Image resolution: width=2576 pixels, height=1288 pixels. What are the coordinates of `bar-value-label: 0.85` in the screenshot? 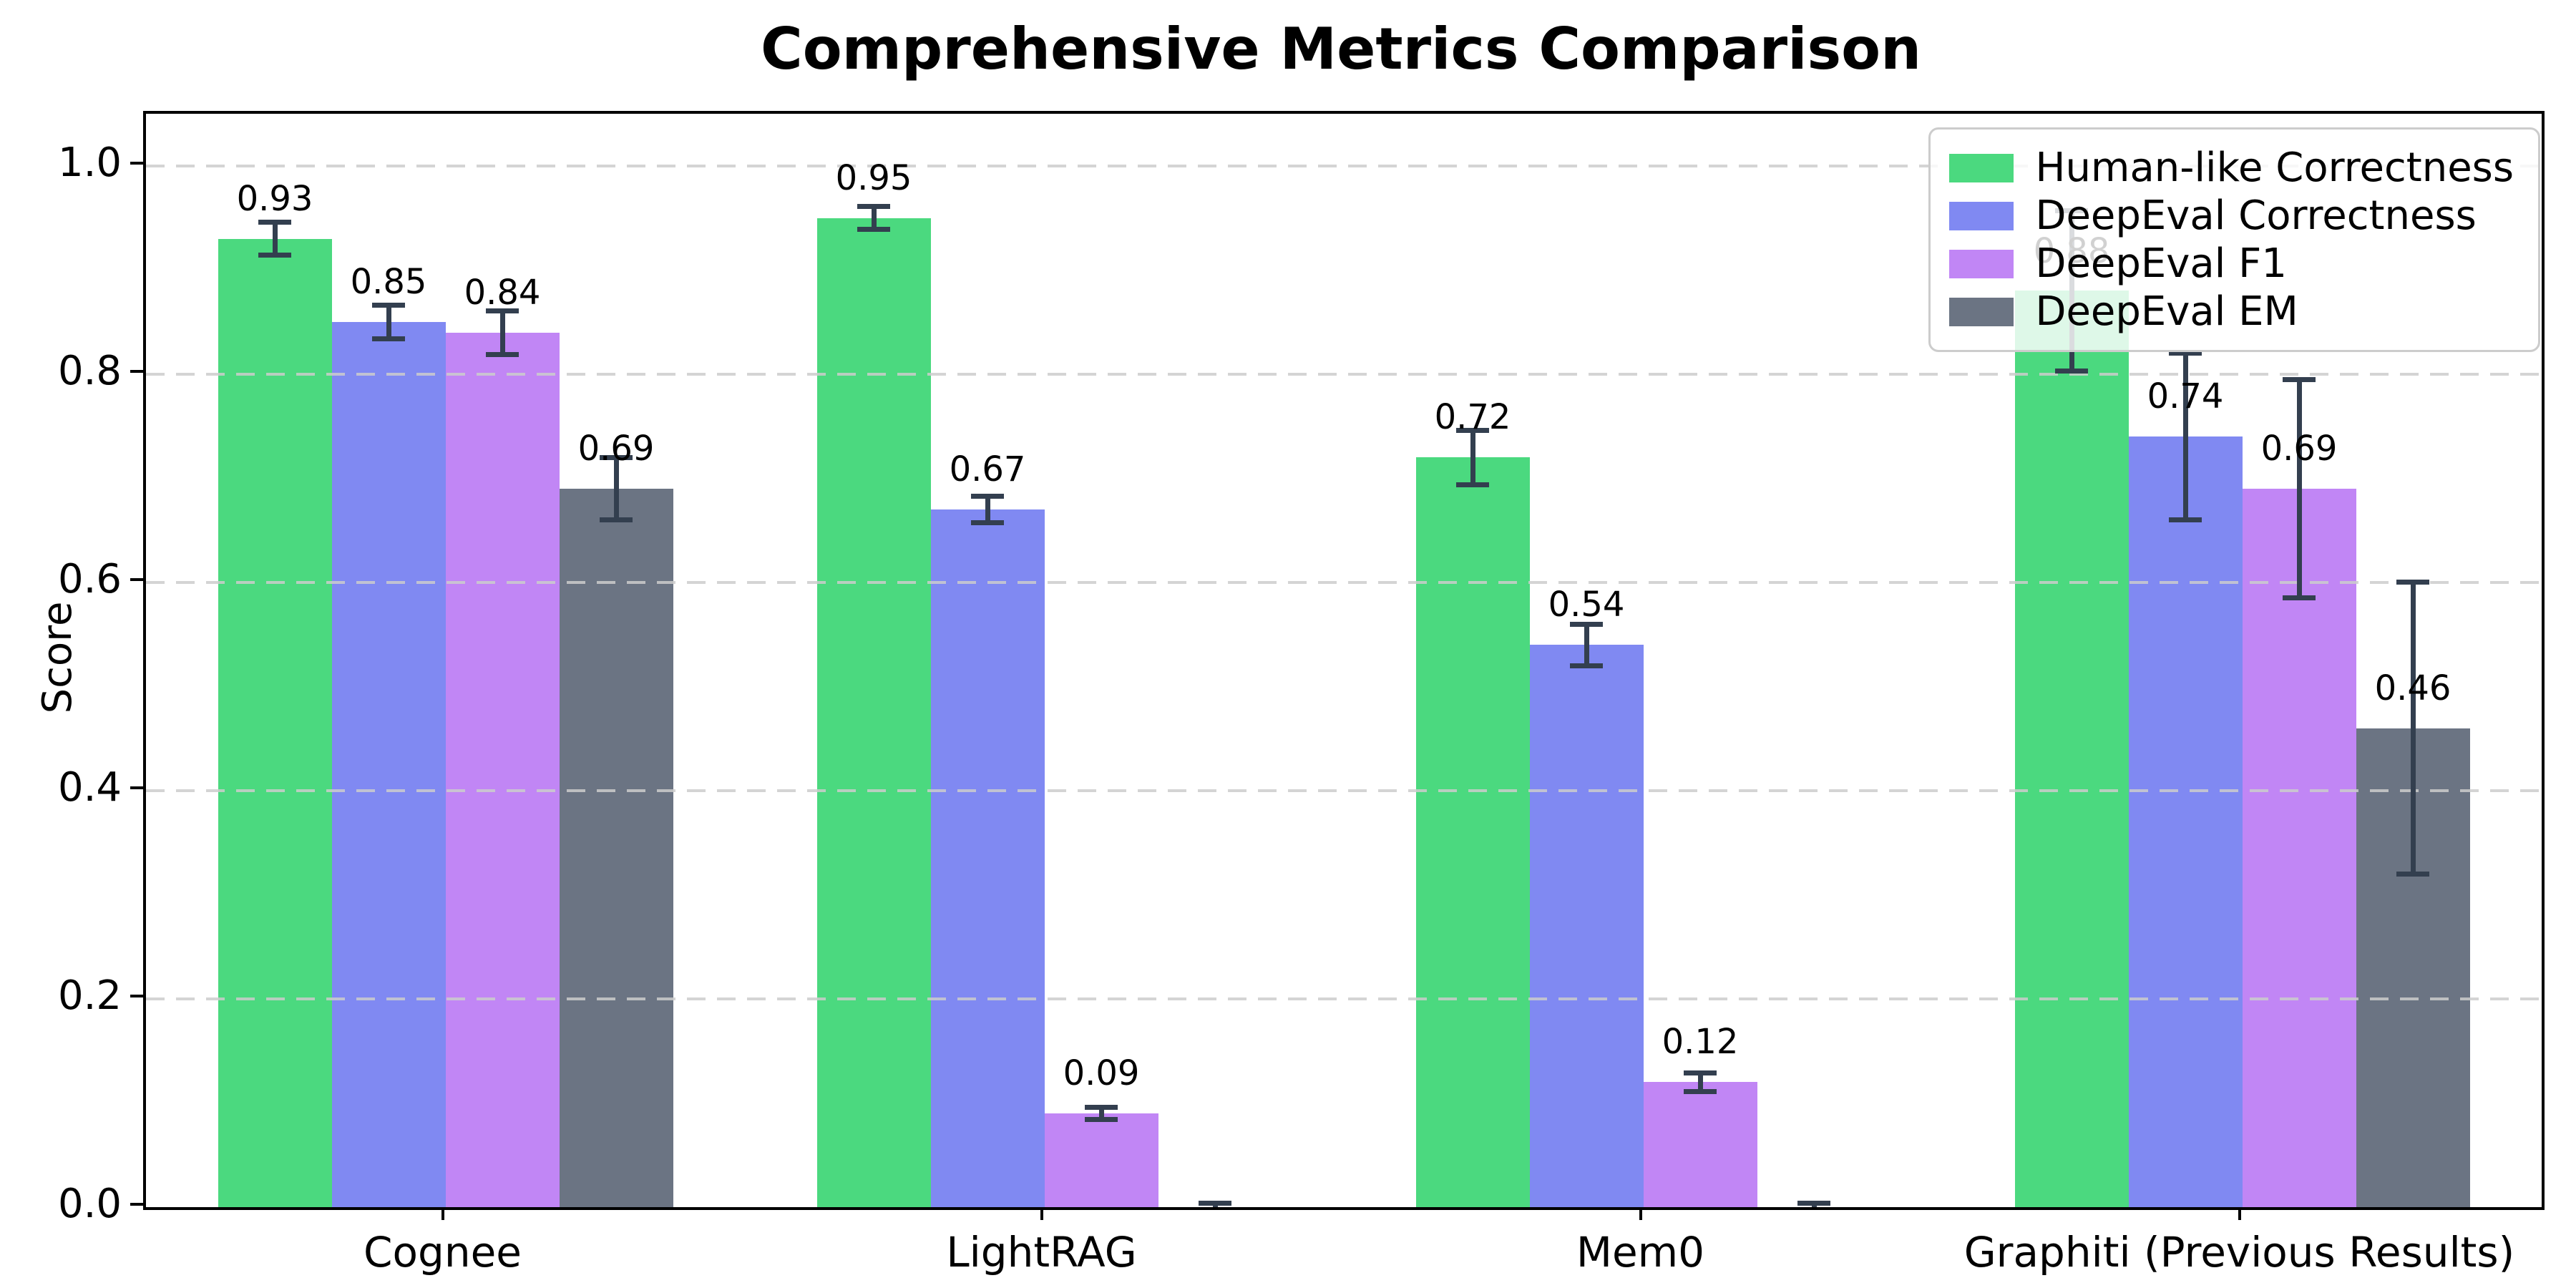 It's located at (389, 282).